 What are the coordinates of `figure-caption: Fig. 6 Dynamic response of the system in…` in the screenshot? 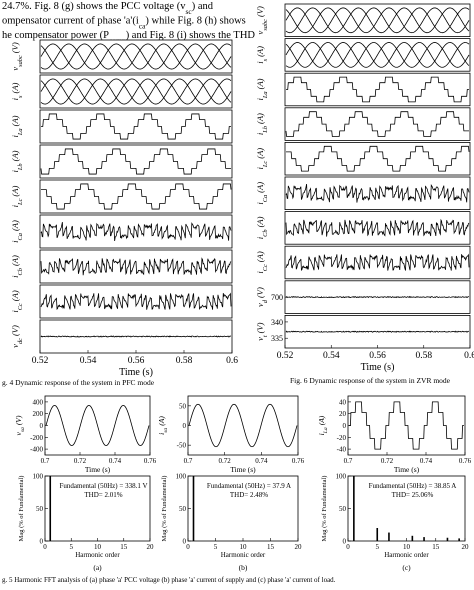 It's located at (370, 380).